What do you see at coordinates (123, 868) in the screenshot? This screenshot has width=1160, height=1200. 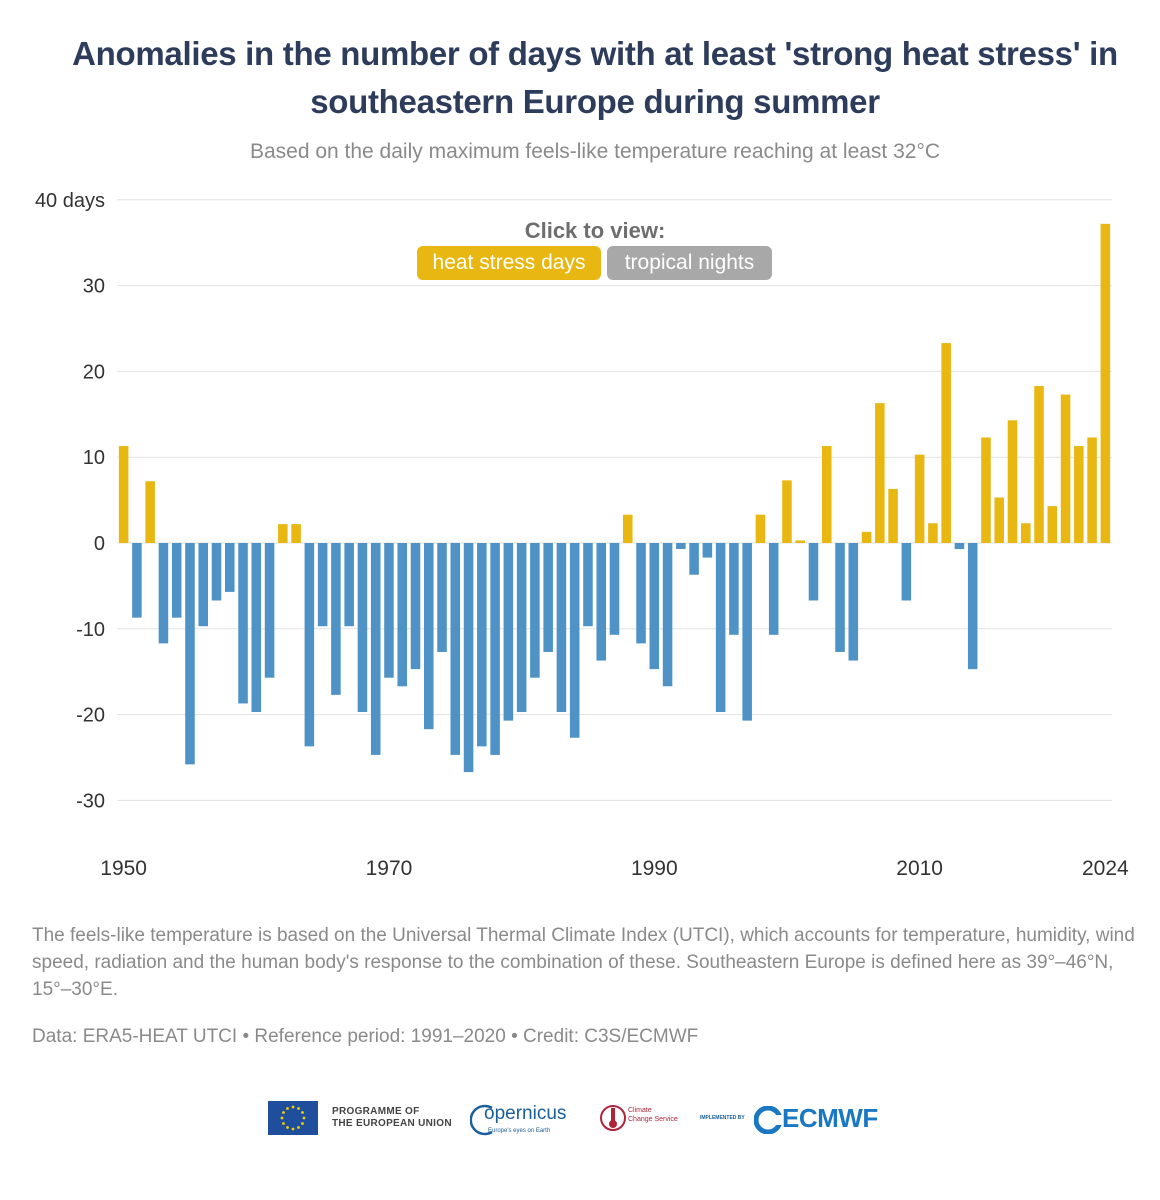 I see `x-tick-label: 1950` at bounding box center [123, 868].